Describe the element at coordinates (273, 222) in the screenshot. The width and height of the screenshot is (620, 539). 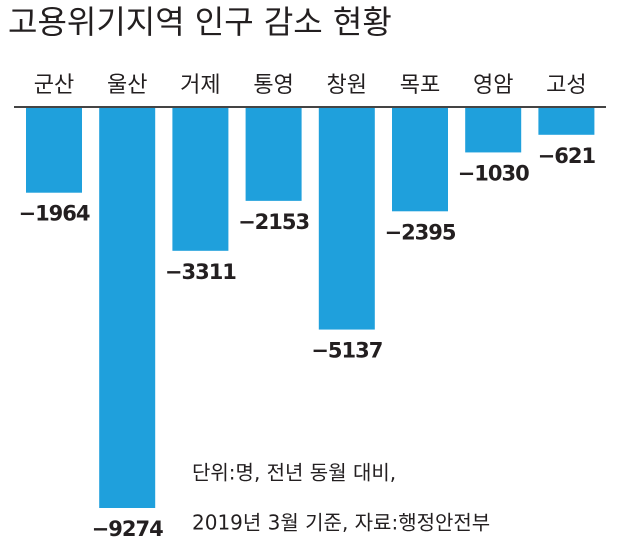
I see `value-label: −2153` at that location.